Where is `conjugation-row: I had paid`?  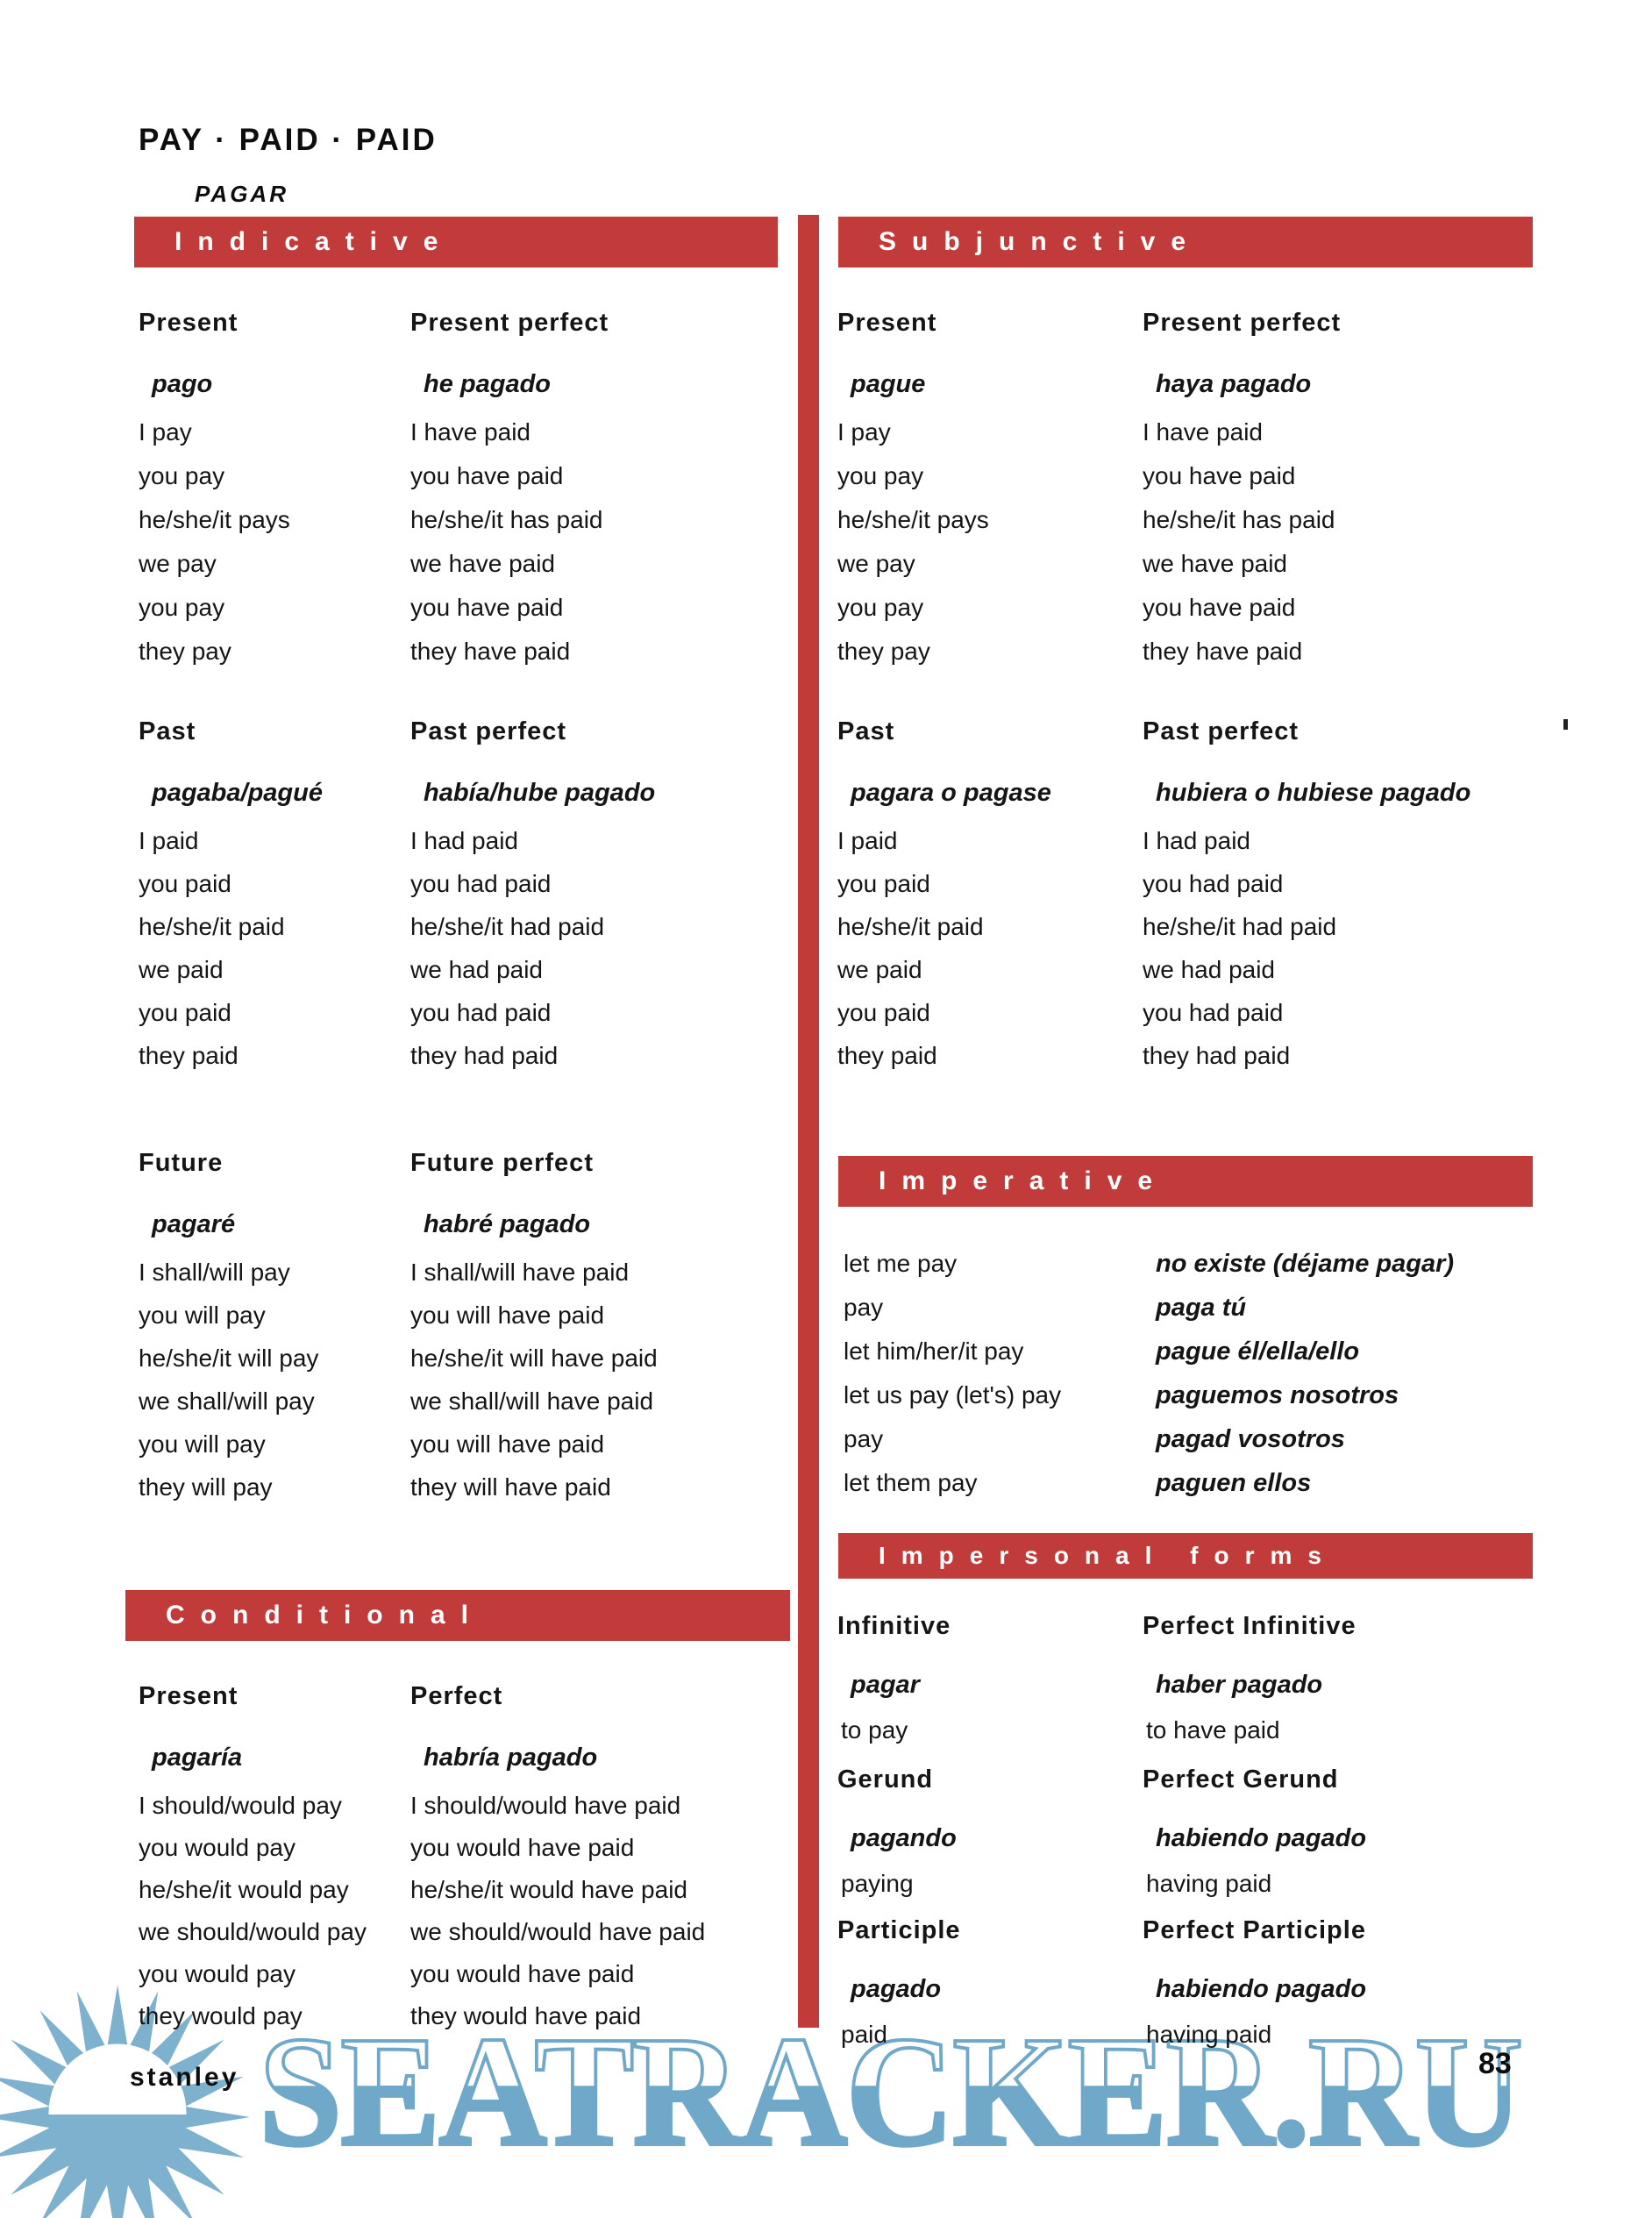
conjugation-row: I had paid is located at coordinates (464, 840).